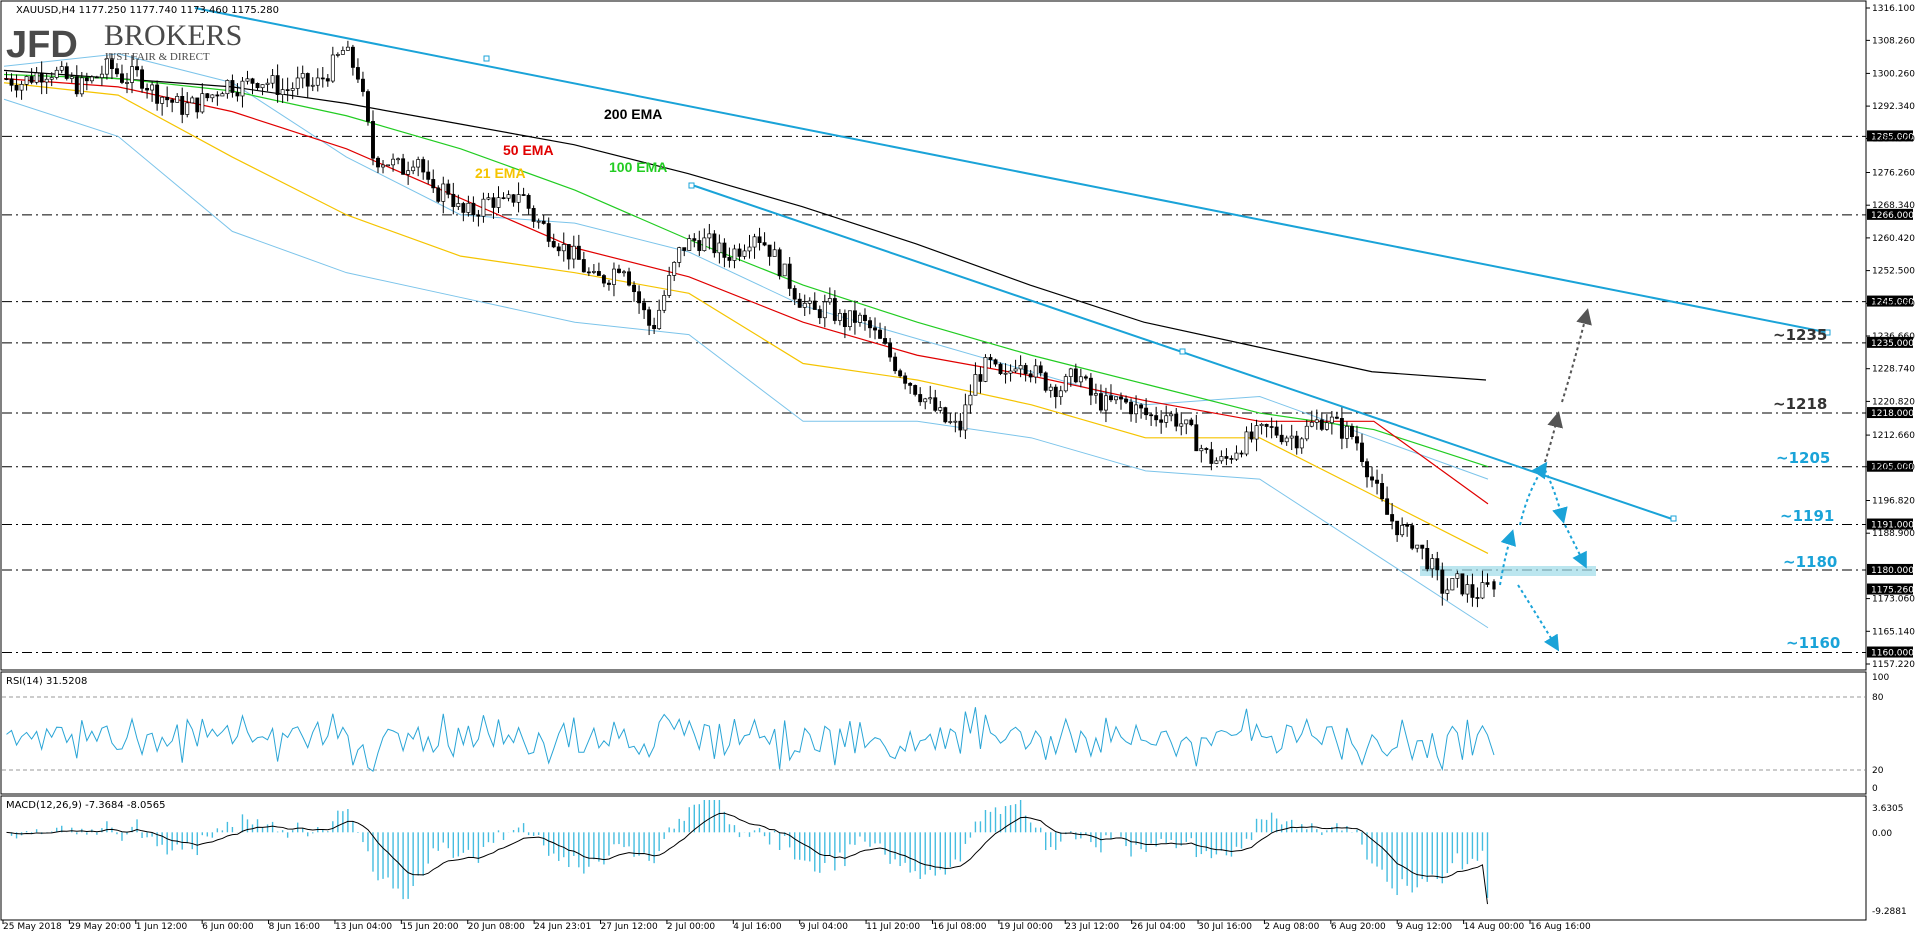  I want to click on time-tick-label: 29 May 20:00, so click(100, 927).